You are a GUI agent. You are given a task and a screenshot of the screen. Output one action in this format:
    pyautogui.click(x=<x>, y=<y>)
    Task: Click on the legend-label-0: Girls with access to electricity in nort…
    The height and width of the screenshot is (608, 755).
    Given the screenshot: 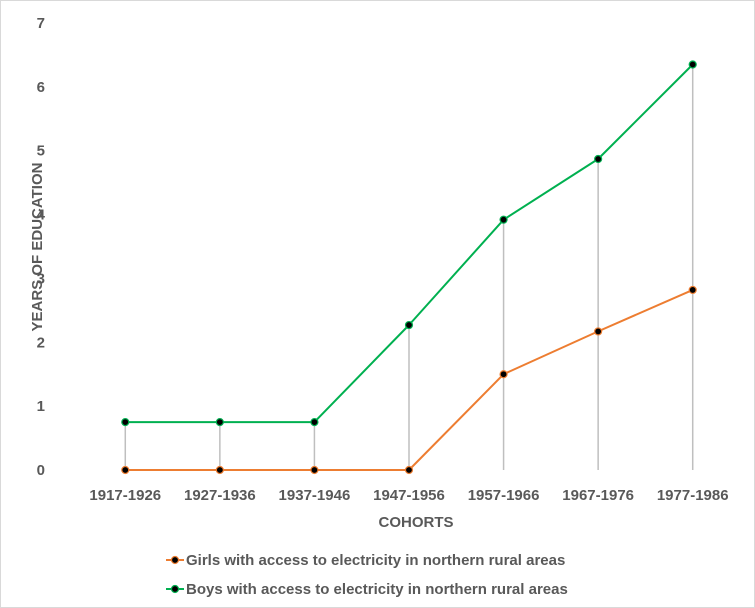 What is the action you would take?
    pyautogui.click(x=375, y=560)
    